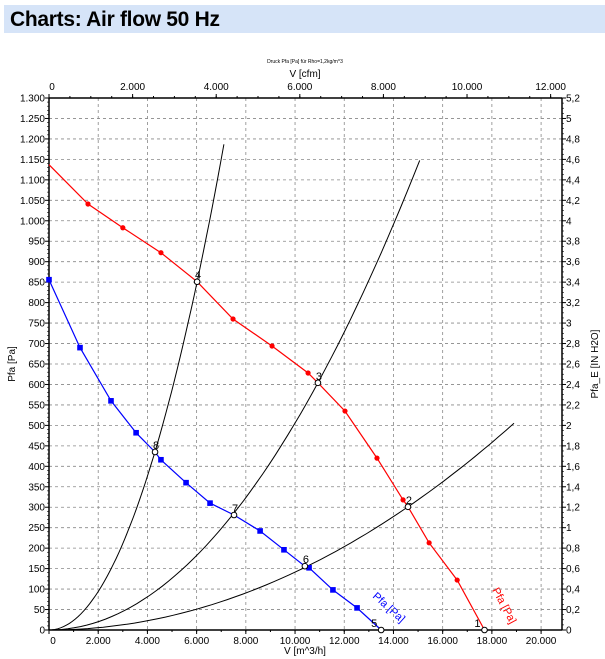 The image size is (605, 659). I want to click on y-tick-label: 0, so click(42, 631).